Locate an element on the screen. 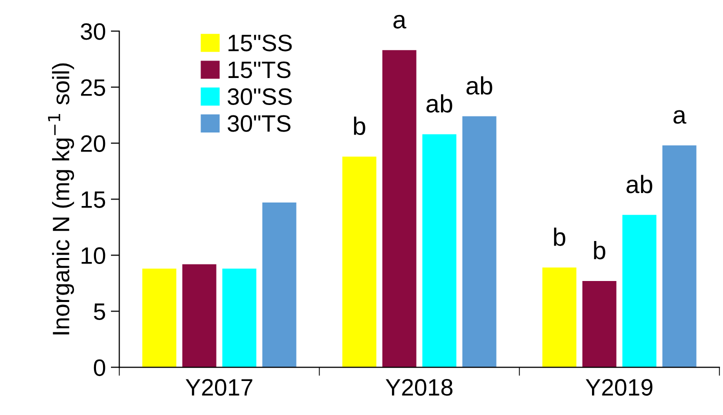 This screenshot has width=723, height=415. legend-label: 15"SS is located at coordinates (260, 43).